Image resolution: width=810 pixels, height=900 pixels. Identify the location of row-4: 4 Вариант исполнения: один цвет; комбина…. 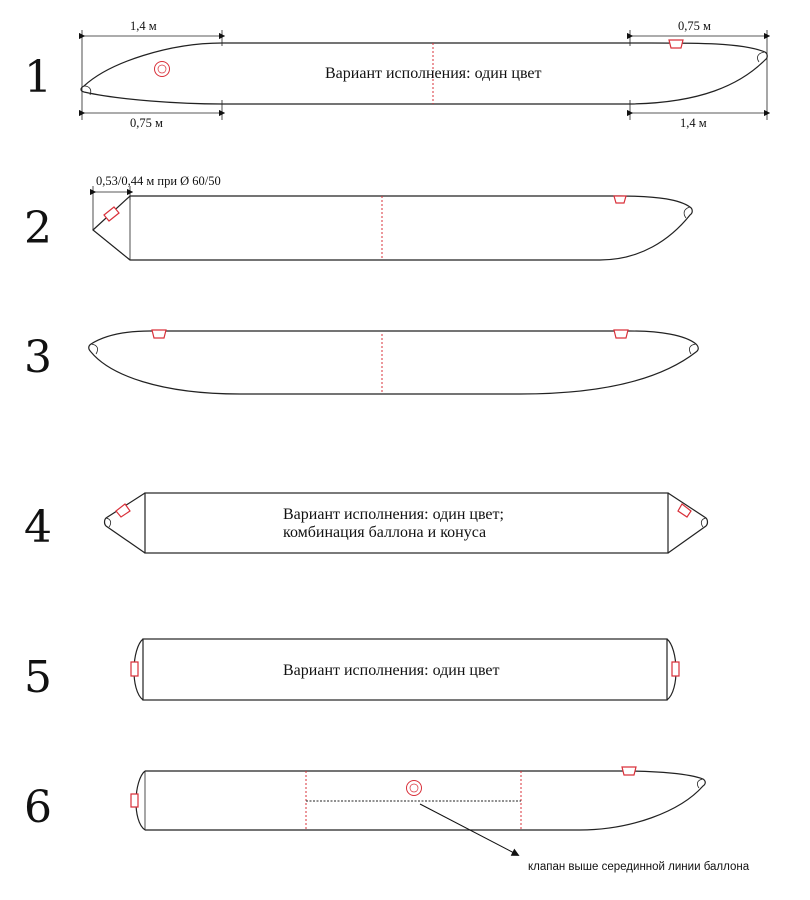
(366, 523).